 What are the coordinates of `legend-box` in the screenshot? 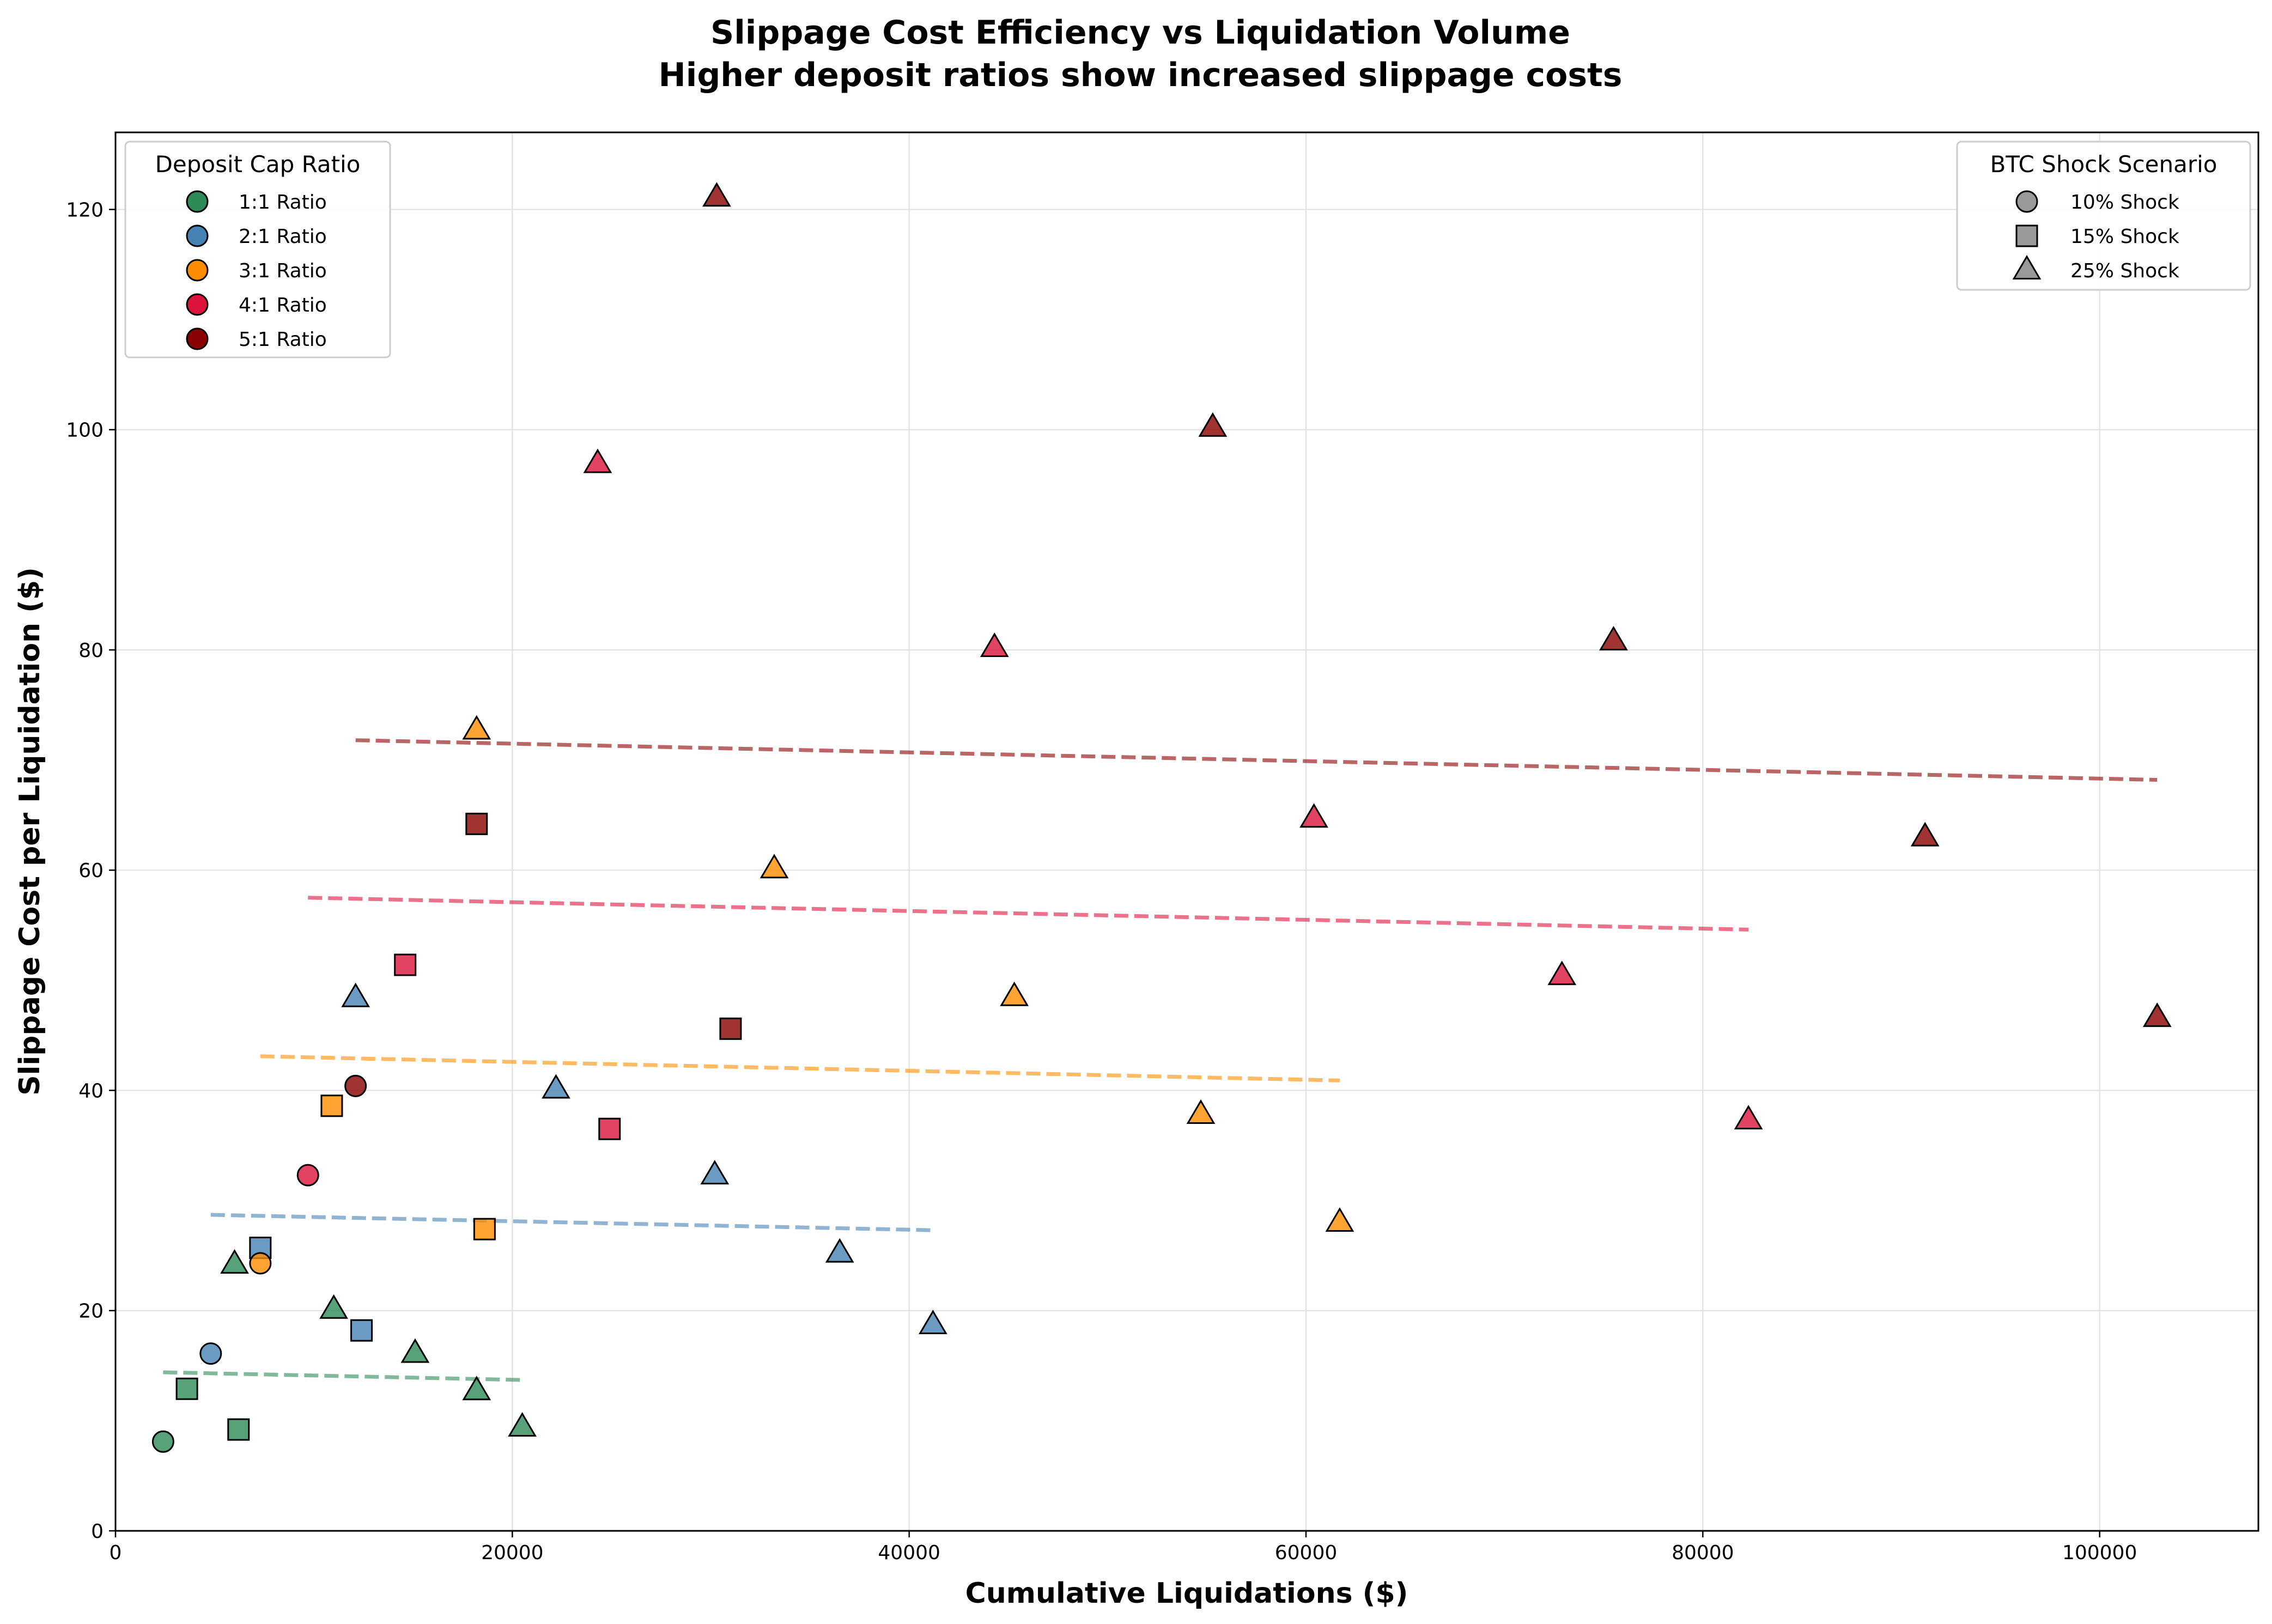 It's located at (2103, 216).